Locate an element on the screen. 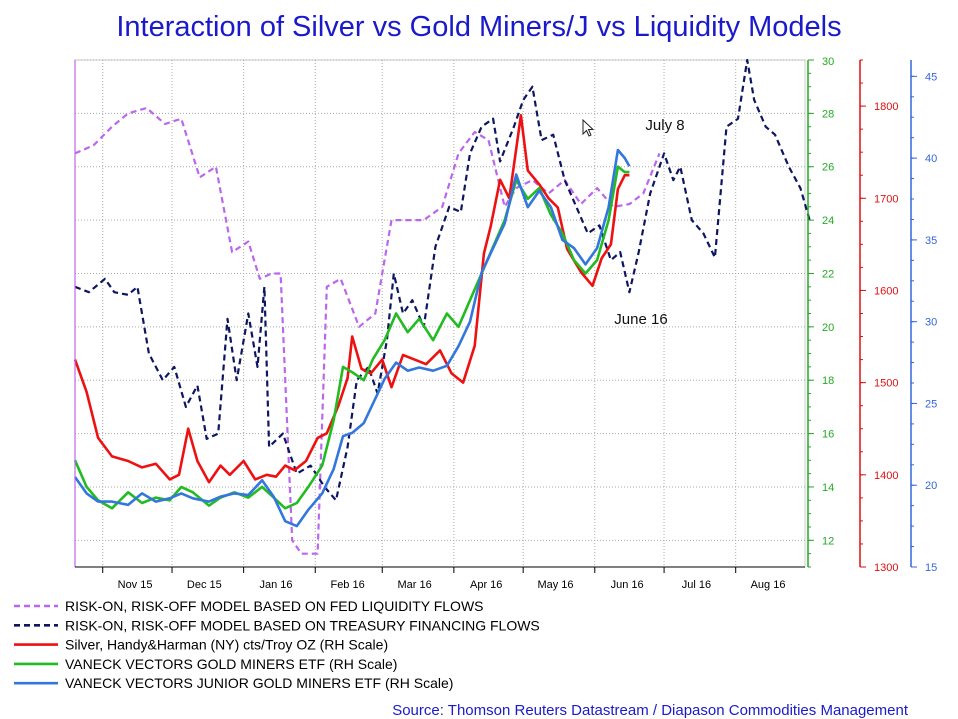  x-tick-label: Jun 16 is located at coordinates (627, 585).